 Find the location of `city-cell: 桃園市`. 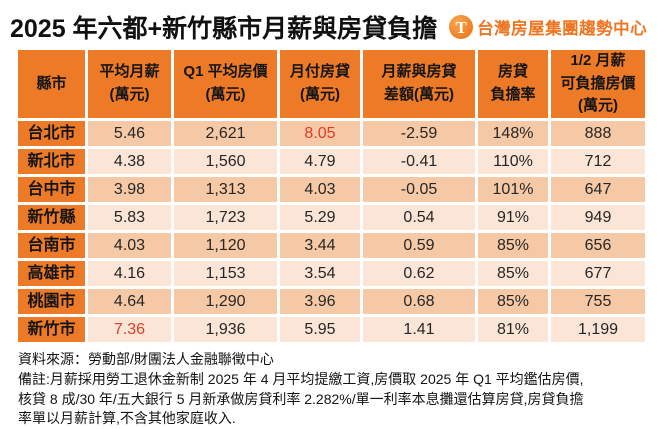

city-cell: 桃園市 is located at coordinates (51, 301).